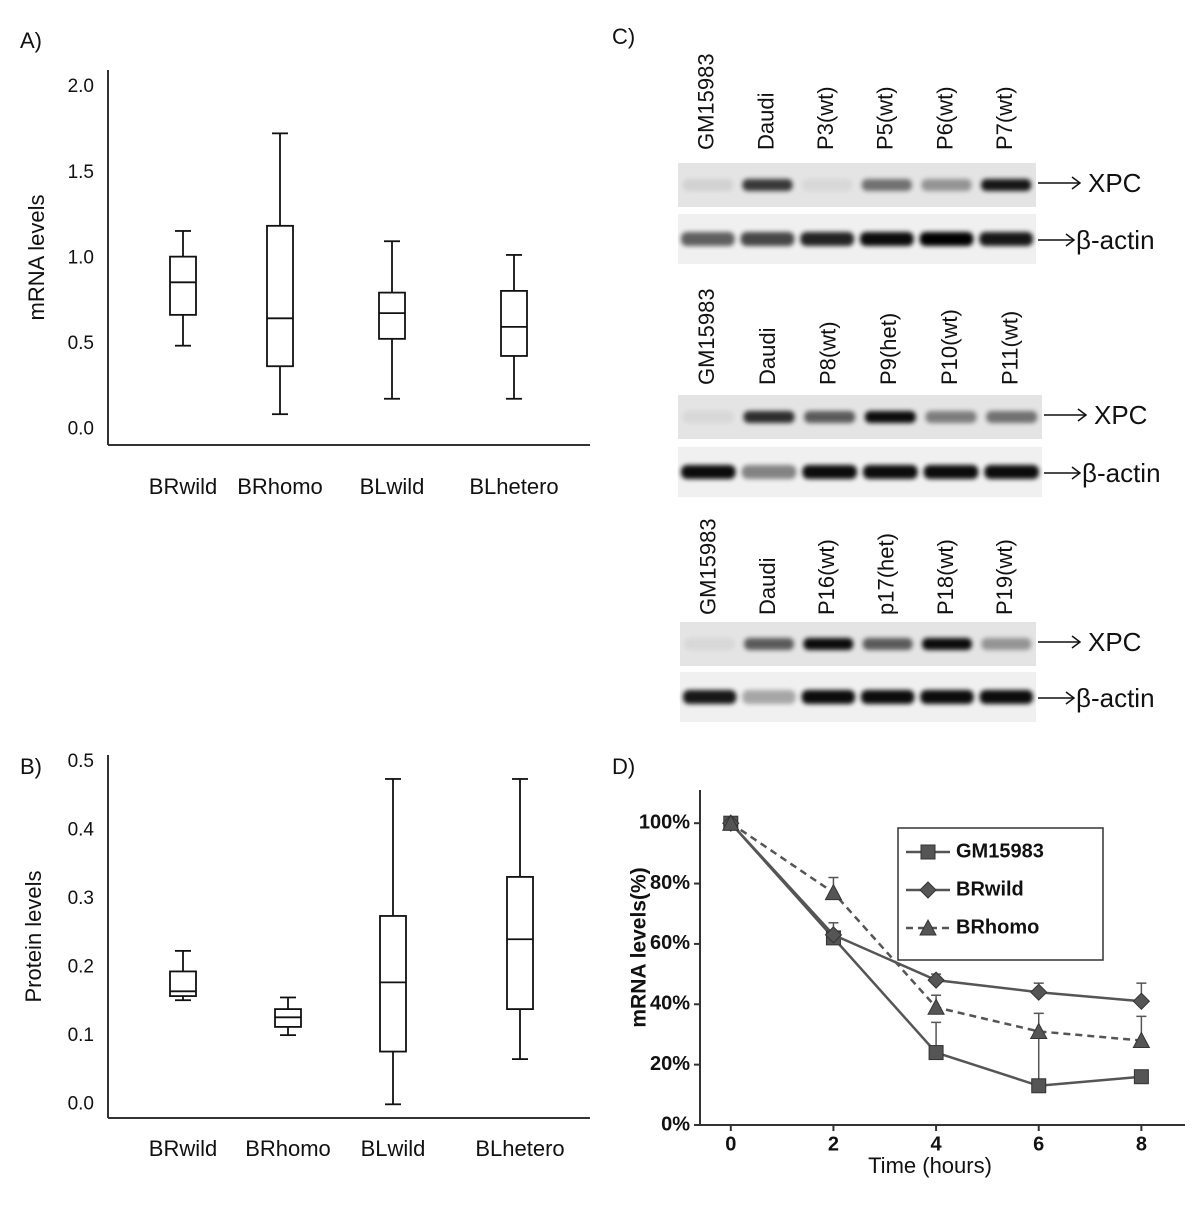  What do you see at coordinates (664, 822) in the screenshot?
I see `y-tick-label: 100%` at bounding box center [664, 822].